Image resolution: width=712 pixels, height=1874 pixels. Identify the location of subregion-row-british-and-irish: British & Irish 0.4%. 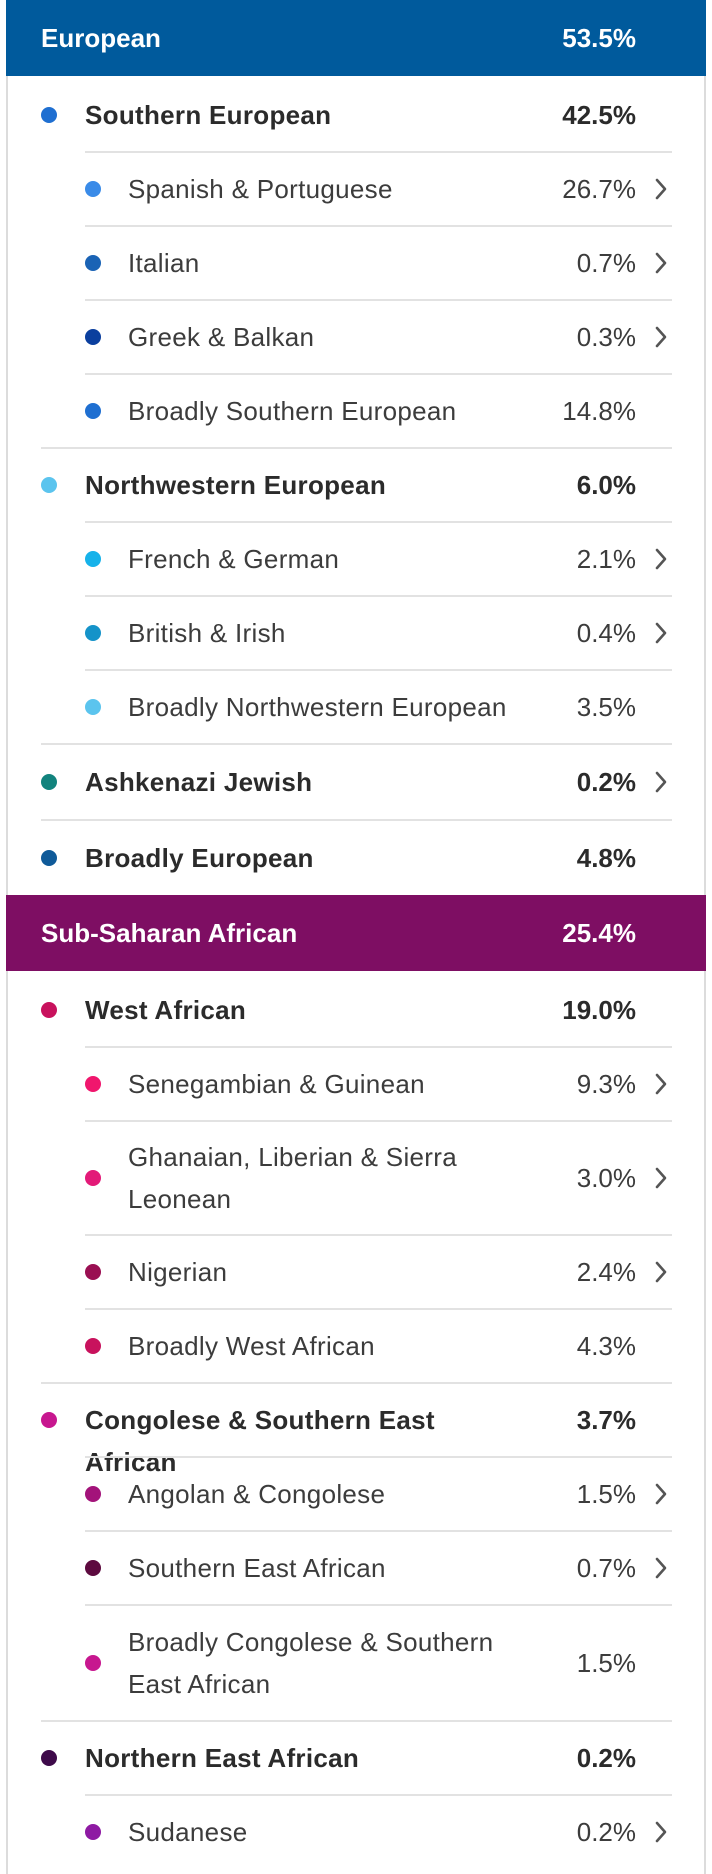
(356, 633).